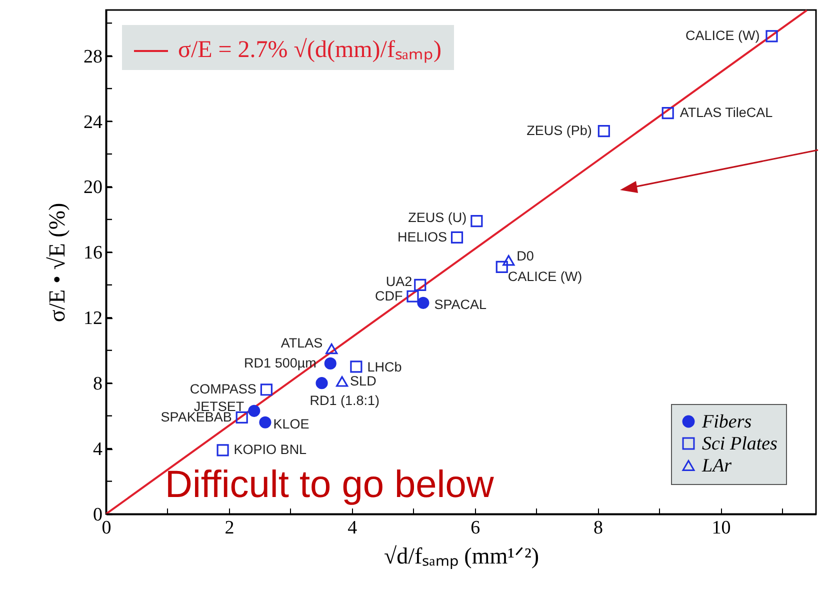  What do you see at coordinates (726, 422) in the screenshot?
I see `legend-label: Fibers` at bounding box center [726, 422].